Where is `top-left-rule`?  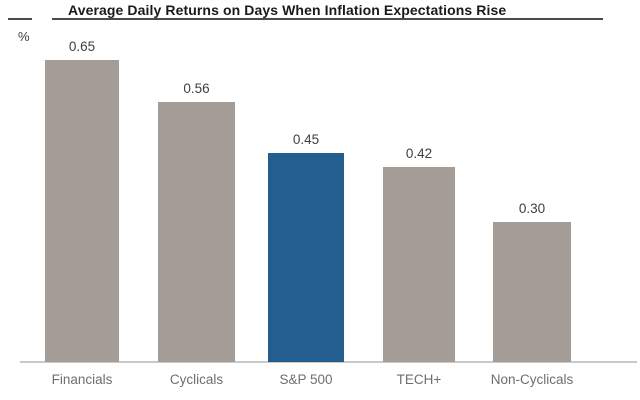
top-left-rule is located at coordinates (20, 19).